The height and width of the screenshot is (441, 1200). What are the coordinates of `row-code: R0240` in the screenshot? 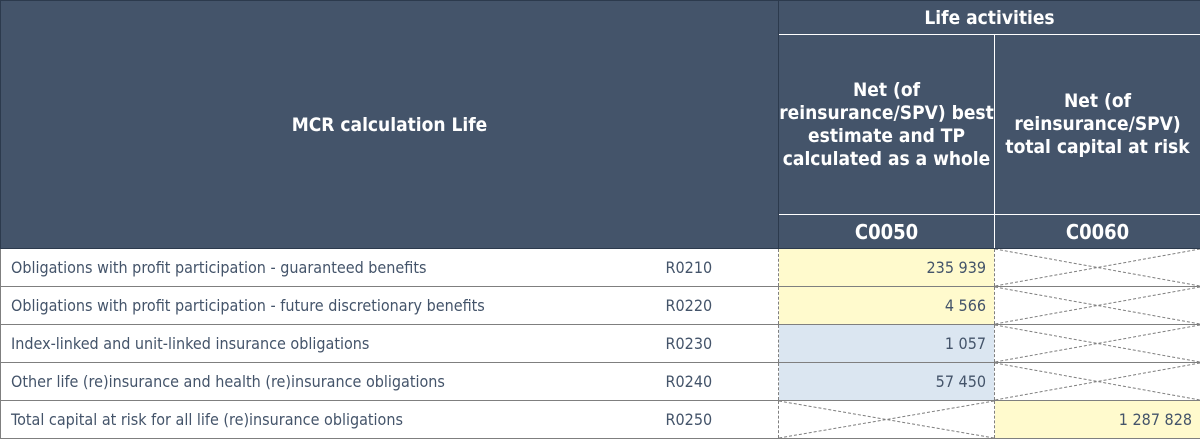 It's located at (689, 381).